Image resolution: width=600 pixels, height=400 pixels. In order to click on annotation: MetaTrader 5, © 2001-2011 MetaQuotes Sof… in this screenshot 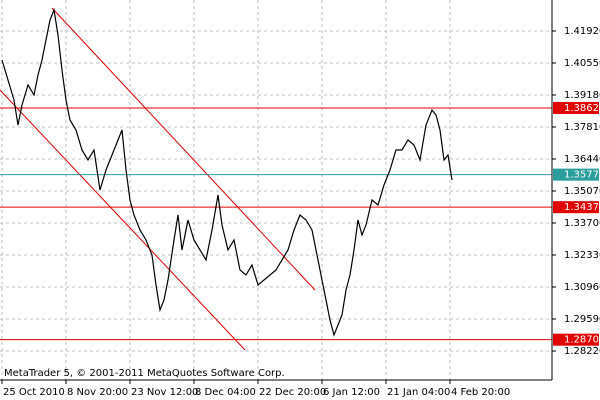, I will do `click(144, 373)`.